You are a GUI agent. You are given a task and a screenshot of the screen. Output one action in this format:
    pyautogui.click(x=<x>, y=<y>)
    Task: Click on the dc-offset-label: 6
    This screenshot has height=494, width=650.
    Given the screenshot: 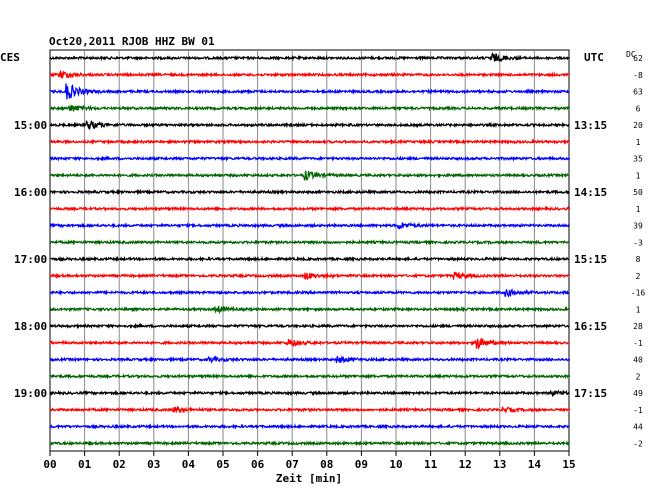 What is the action you would take?
    pyautogui.click(x=638, y=108)
    